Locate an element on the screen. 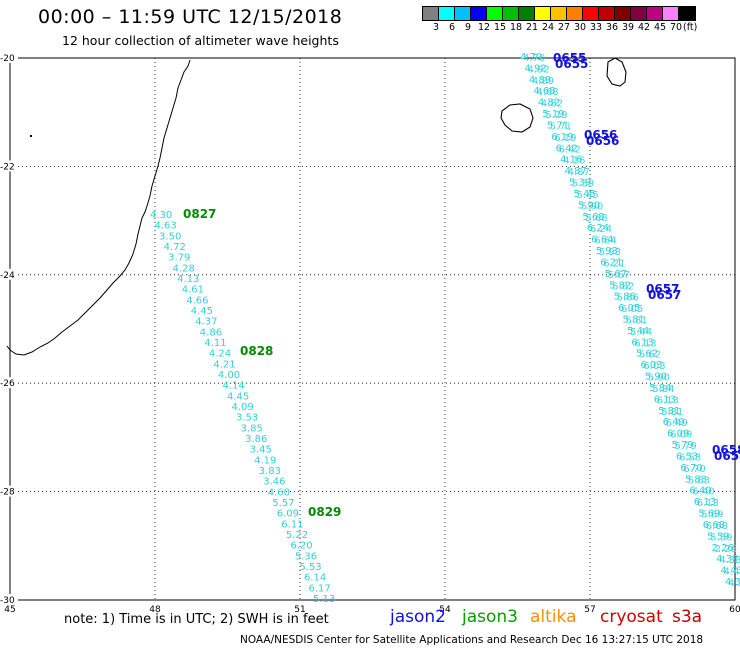 This screenshot has width=740, height=650. wave-height-label: 6.64 is located at coordinates (605, 241).